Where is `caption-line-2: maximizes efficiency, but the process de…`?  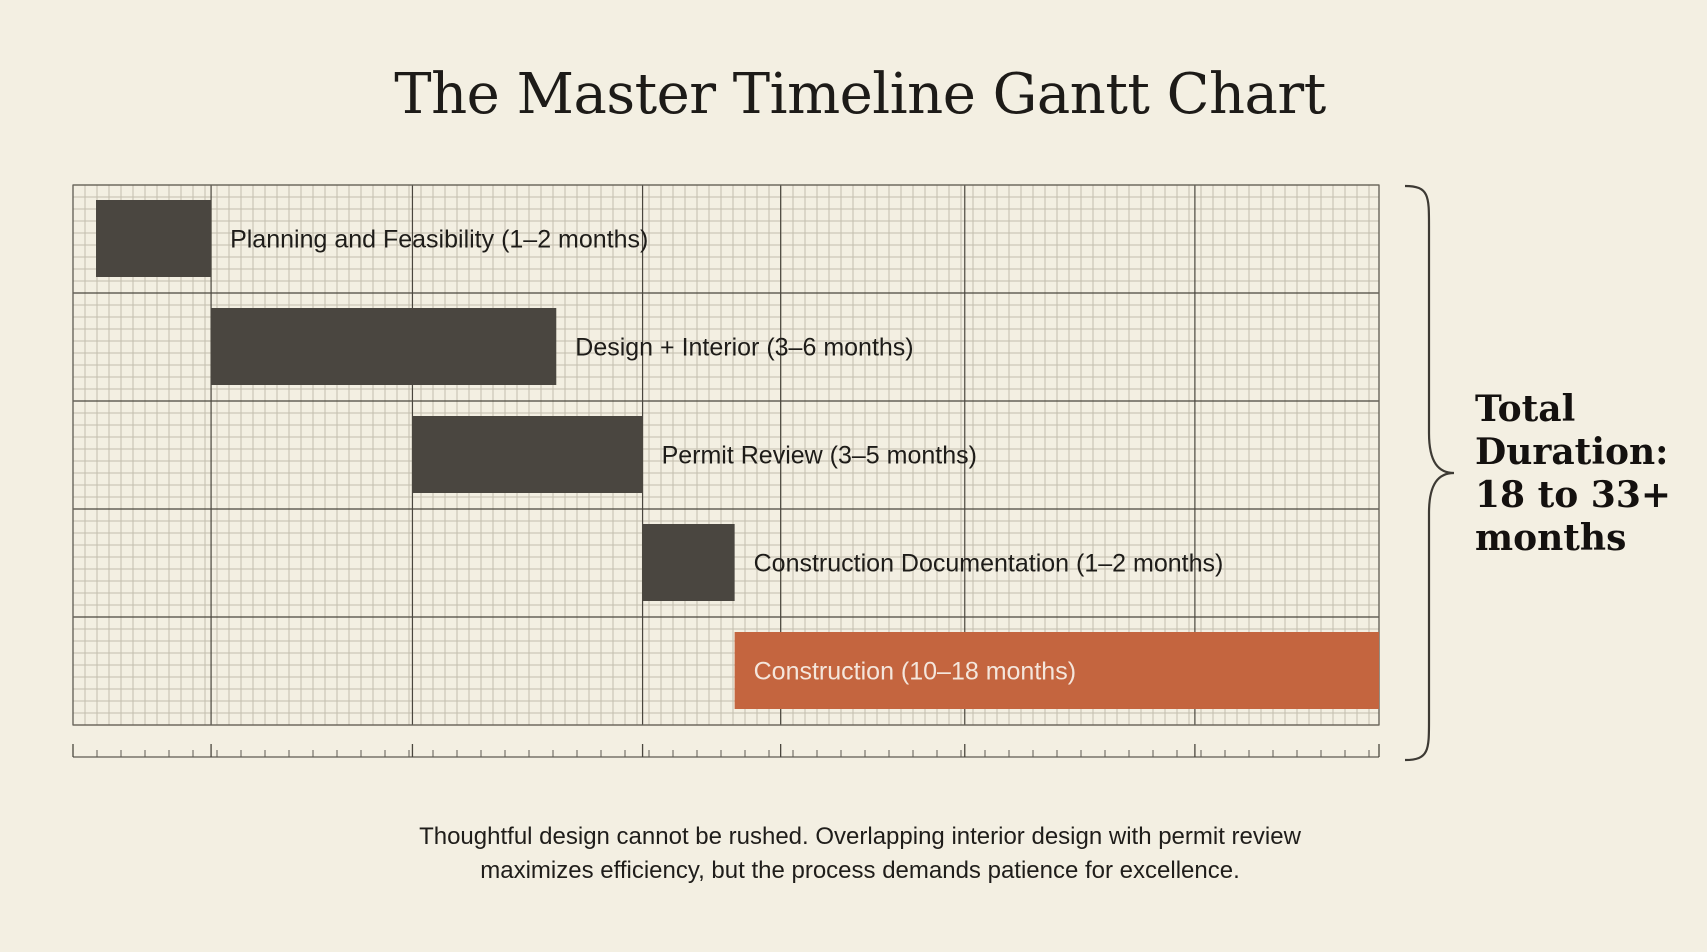 caption-line-2: maximizes efficiency, but the process de… is located at coordinates (860, 870).